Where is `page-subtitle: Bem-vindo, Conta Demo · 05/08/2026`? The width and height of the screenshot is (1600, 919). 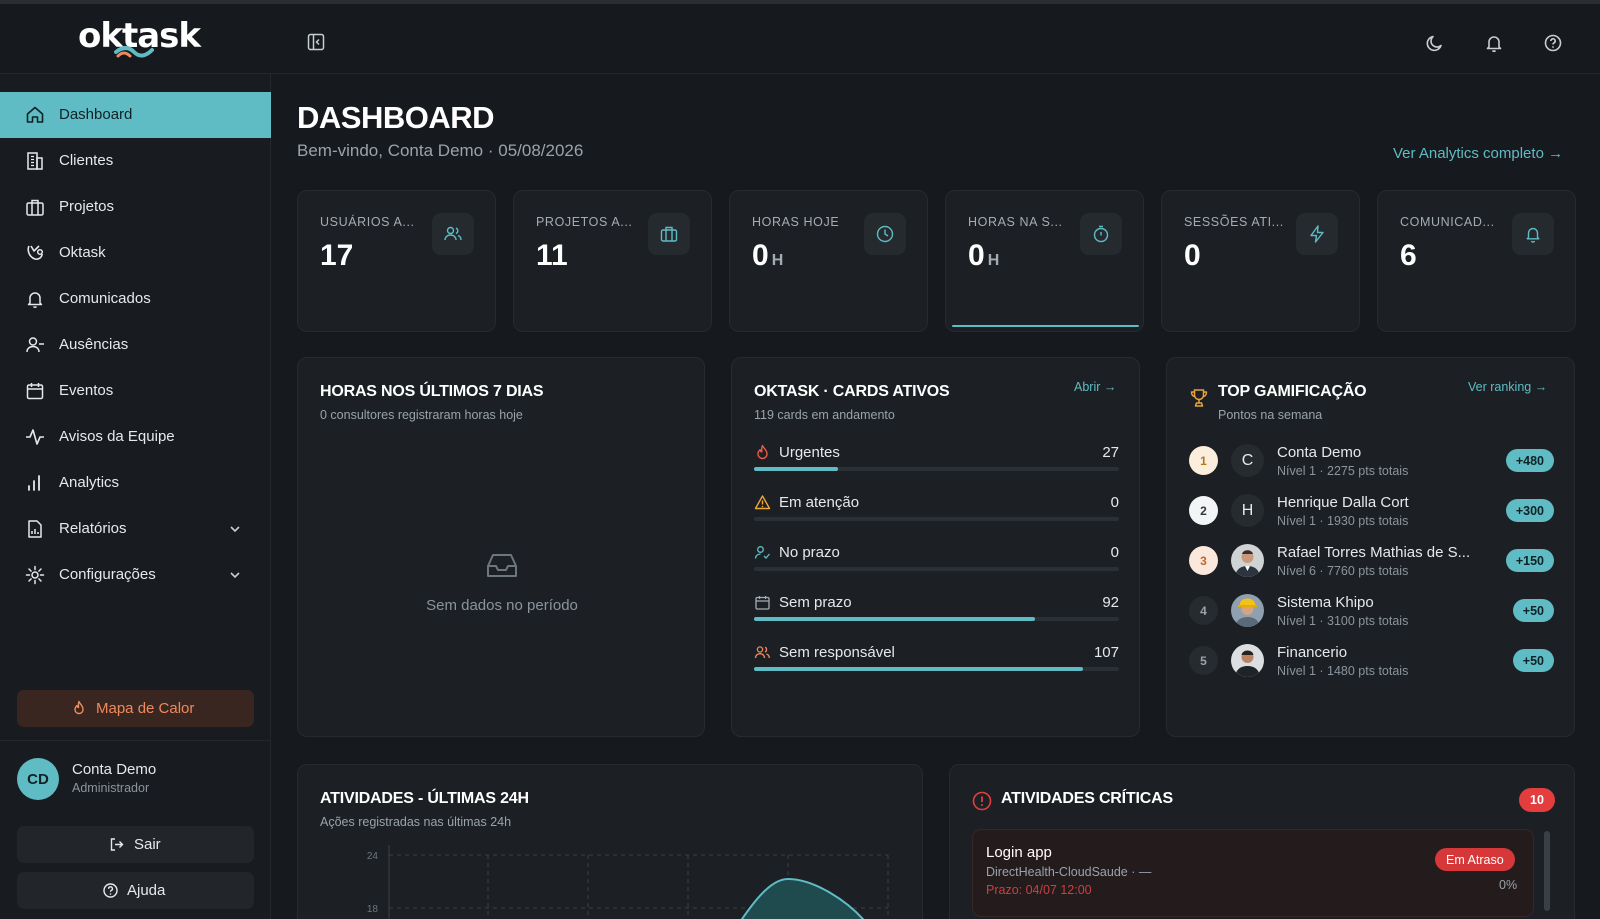
page-subtitle: Bem-vindo, Conta Demo · 05/08/2026 is located at coordinates (440, 150).